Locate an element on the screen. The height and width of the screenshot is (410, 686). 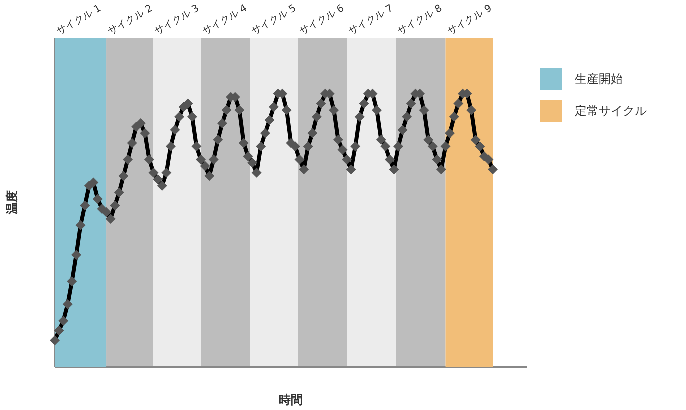
text: サイクル 5 is located at coordinates (274, 20).